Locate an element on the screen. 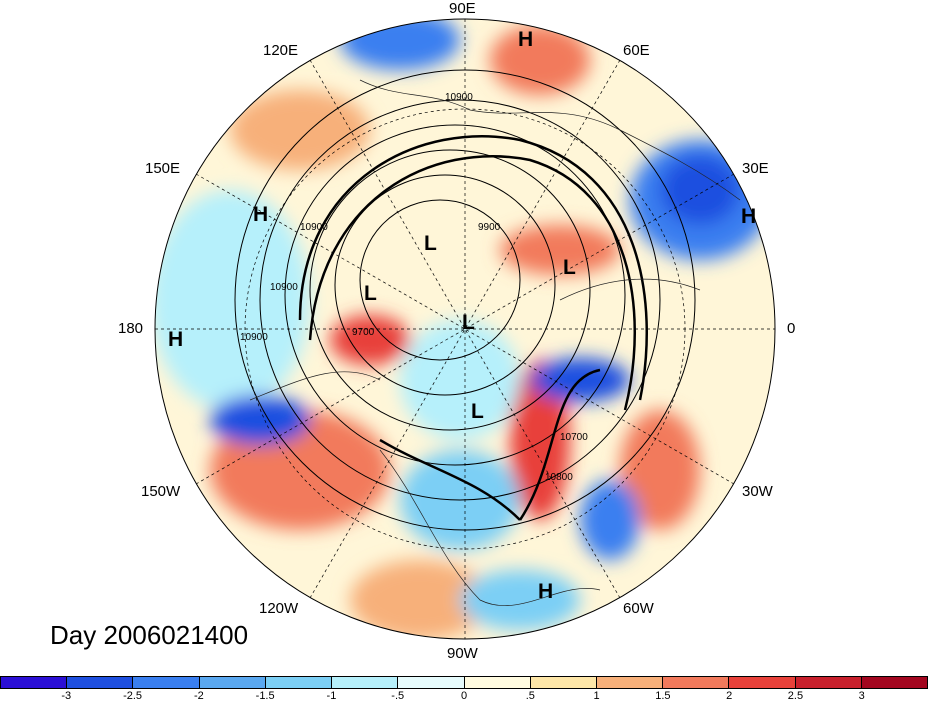 The height and width of the screenshot is (702, 928). colorbar-tick-label: 1.5 is located at coordinates (663, 696).